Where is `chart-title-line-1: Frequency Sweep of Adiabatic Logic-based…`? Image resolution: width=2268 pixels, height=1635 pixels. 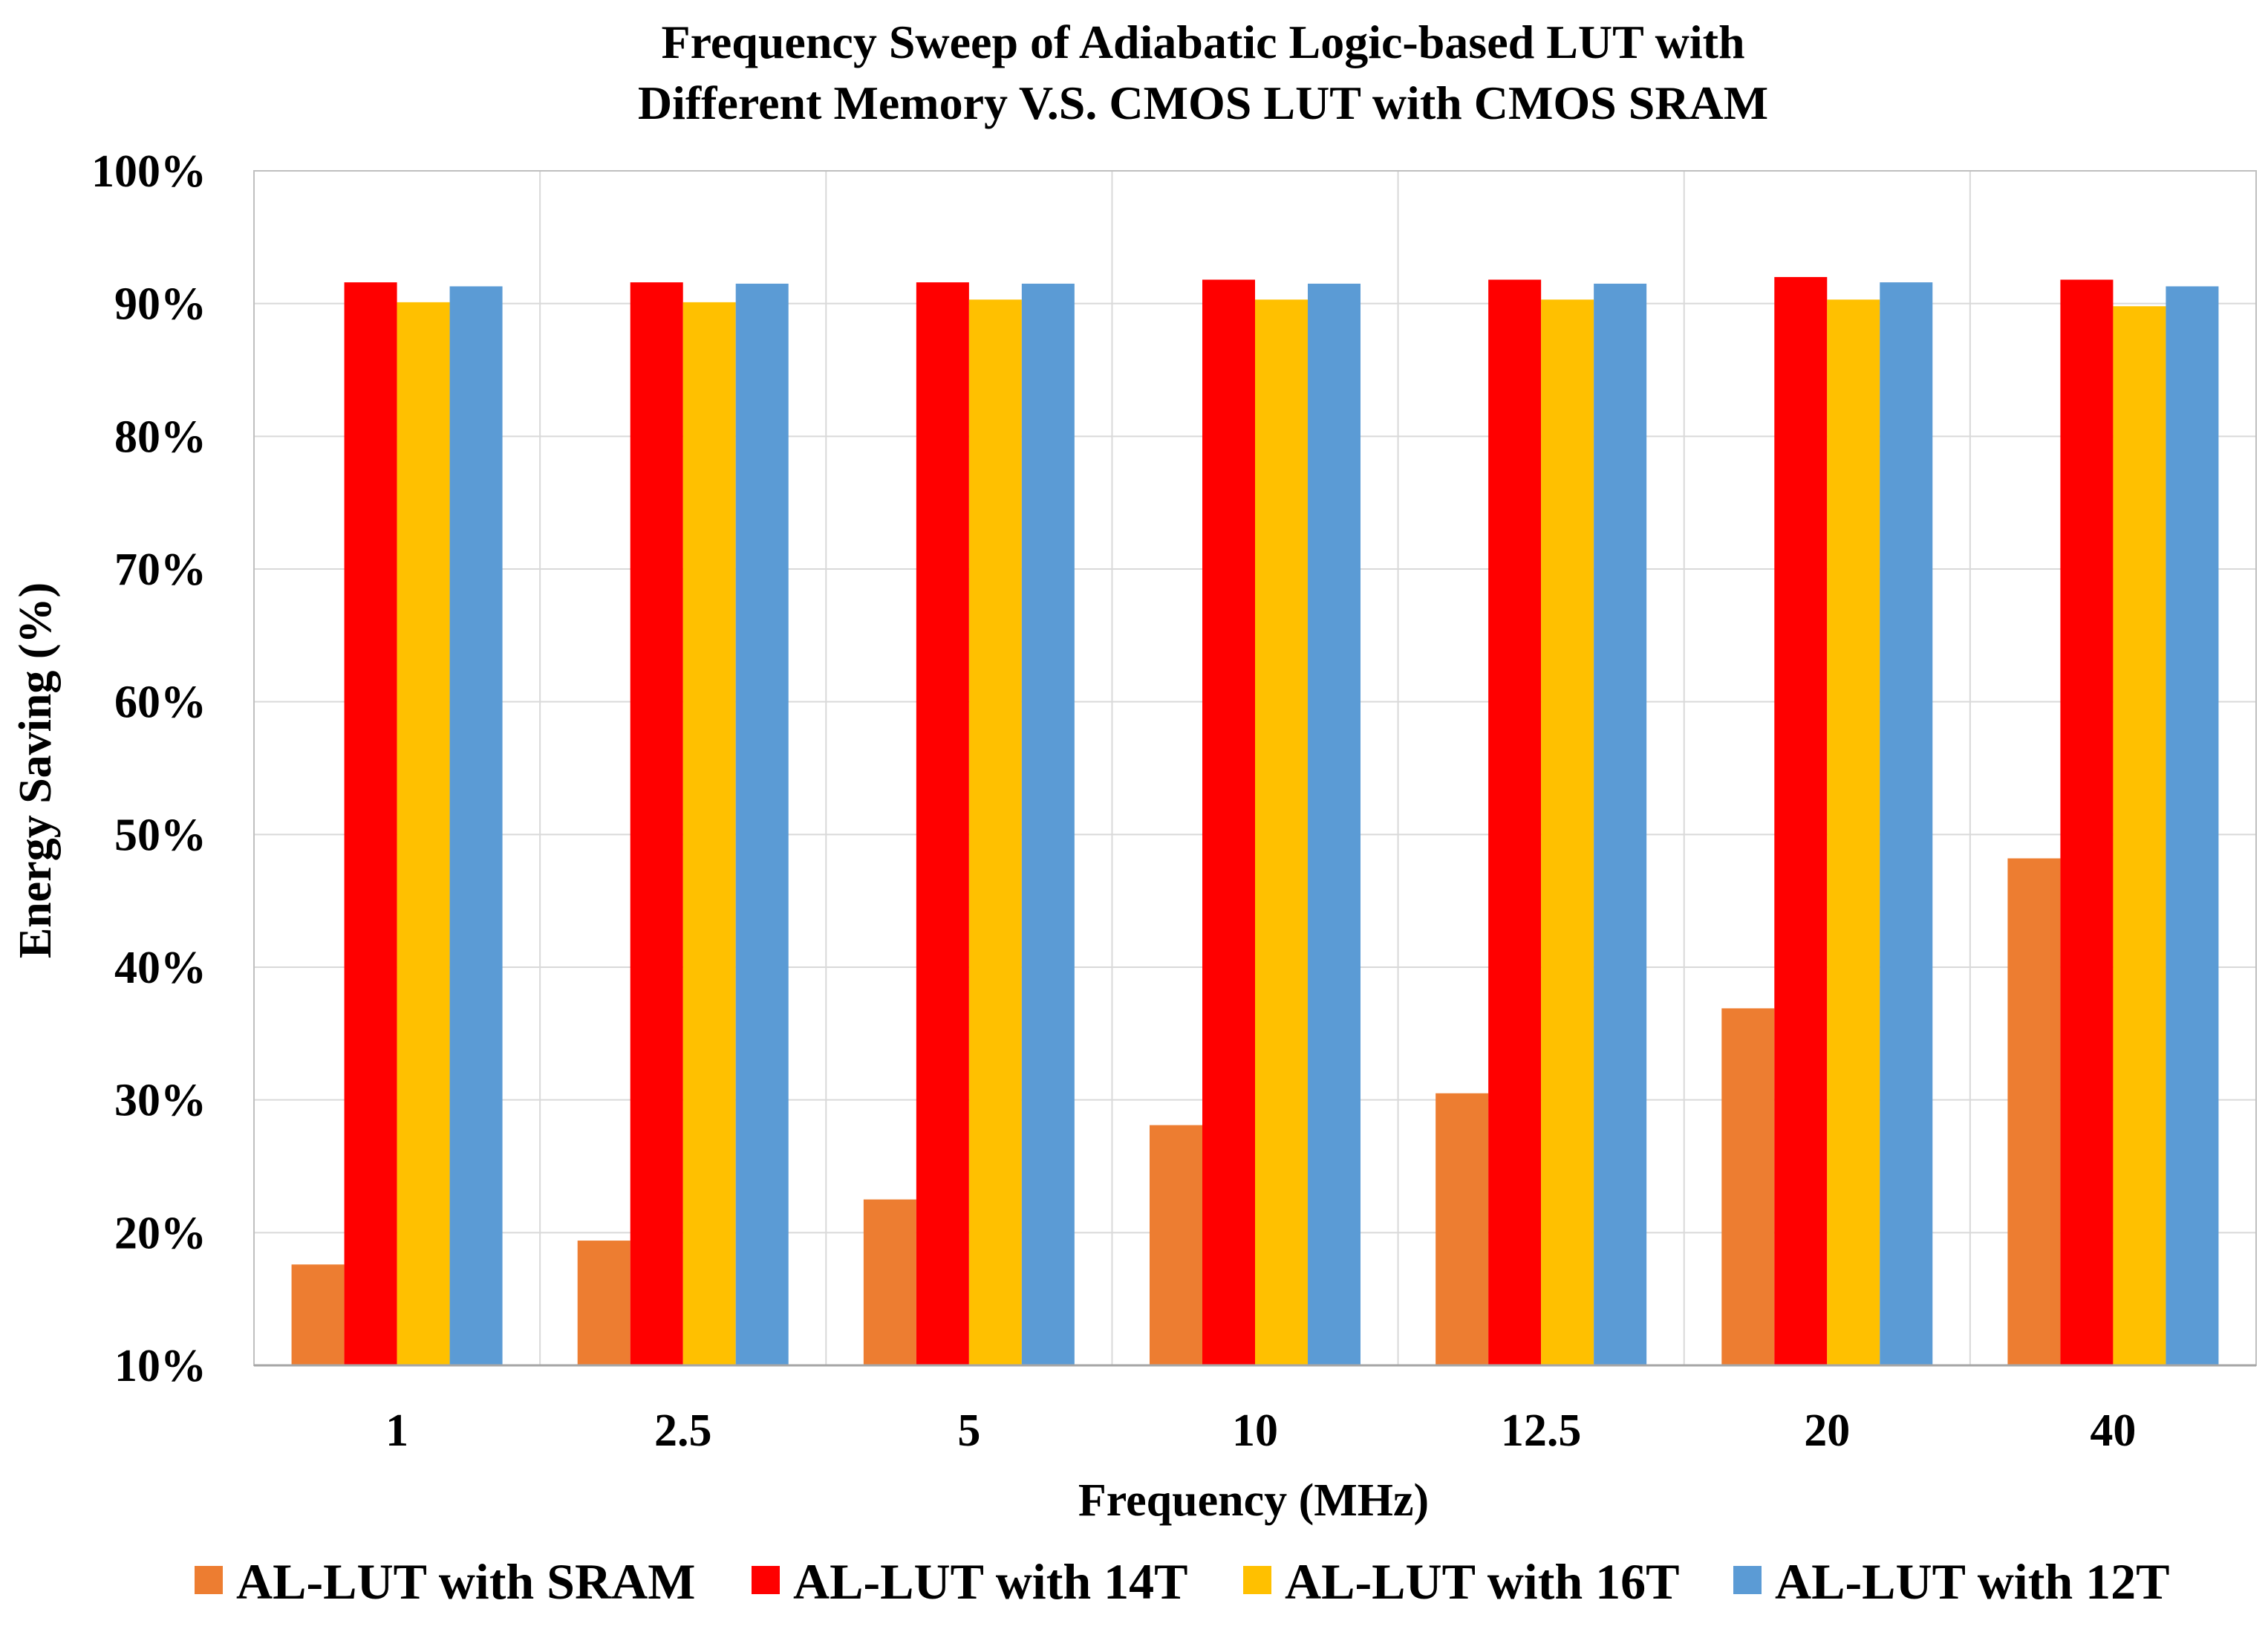
chart-title-line-1: Frequency Sweep of Adiabatic Logic-based… is located at coordinates (1202, 42).